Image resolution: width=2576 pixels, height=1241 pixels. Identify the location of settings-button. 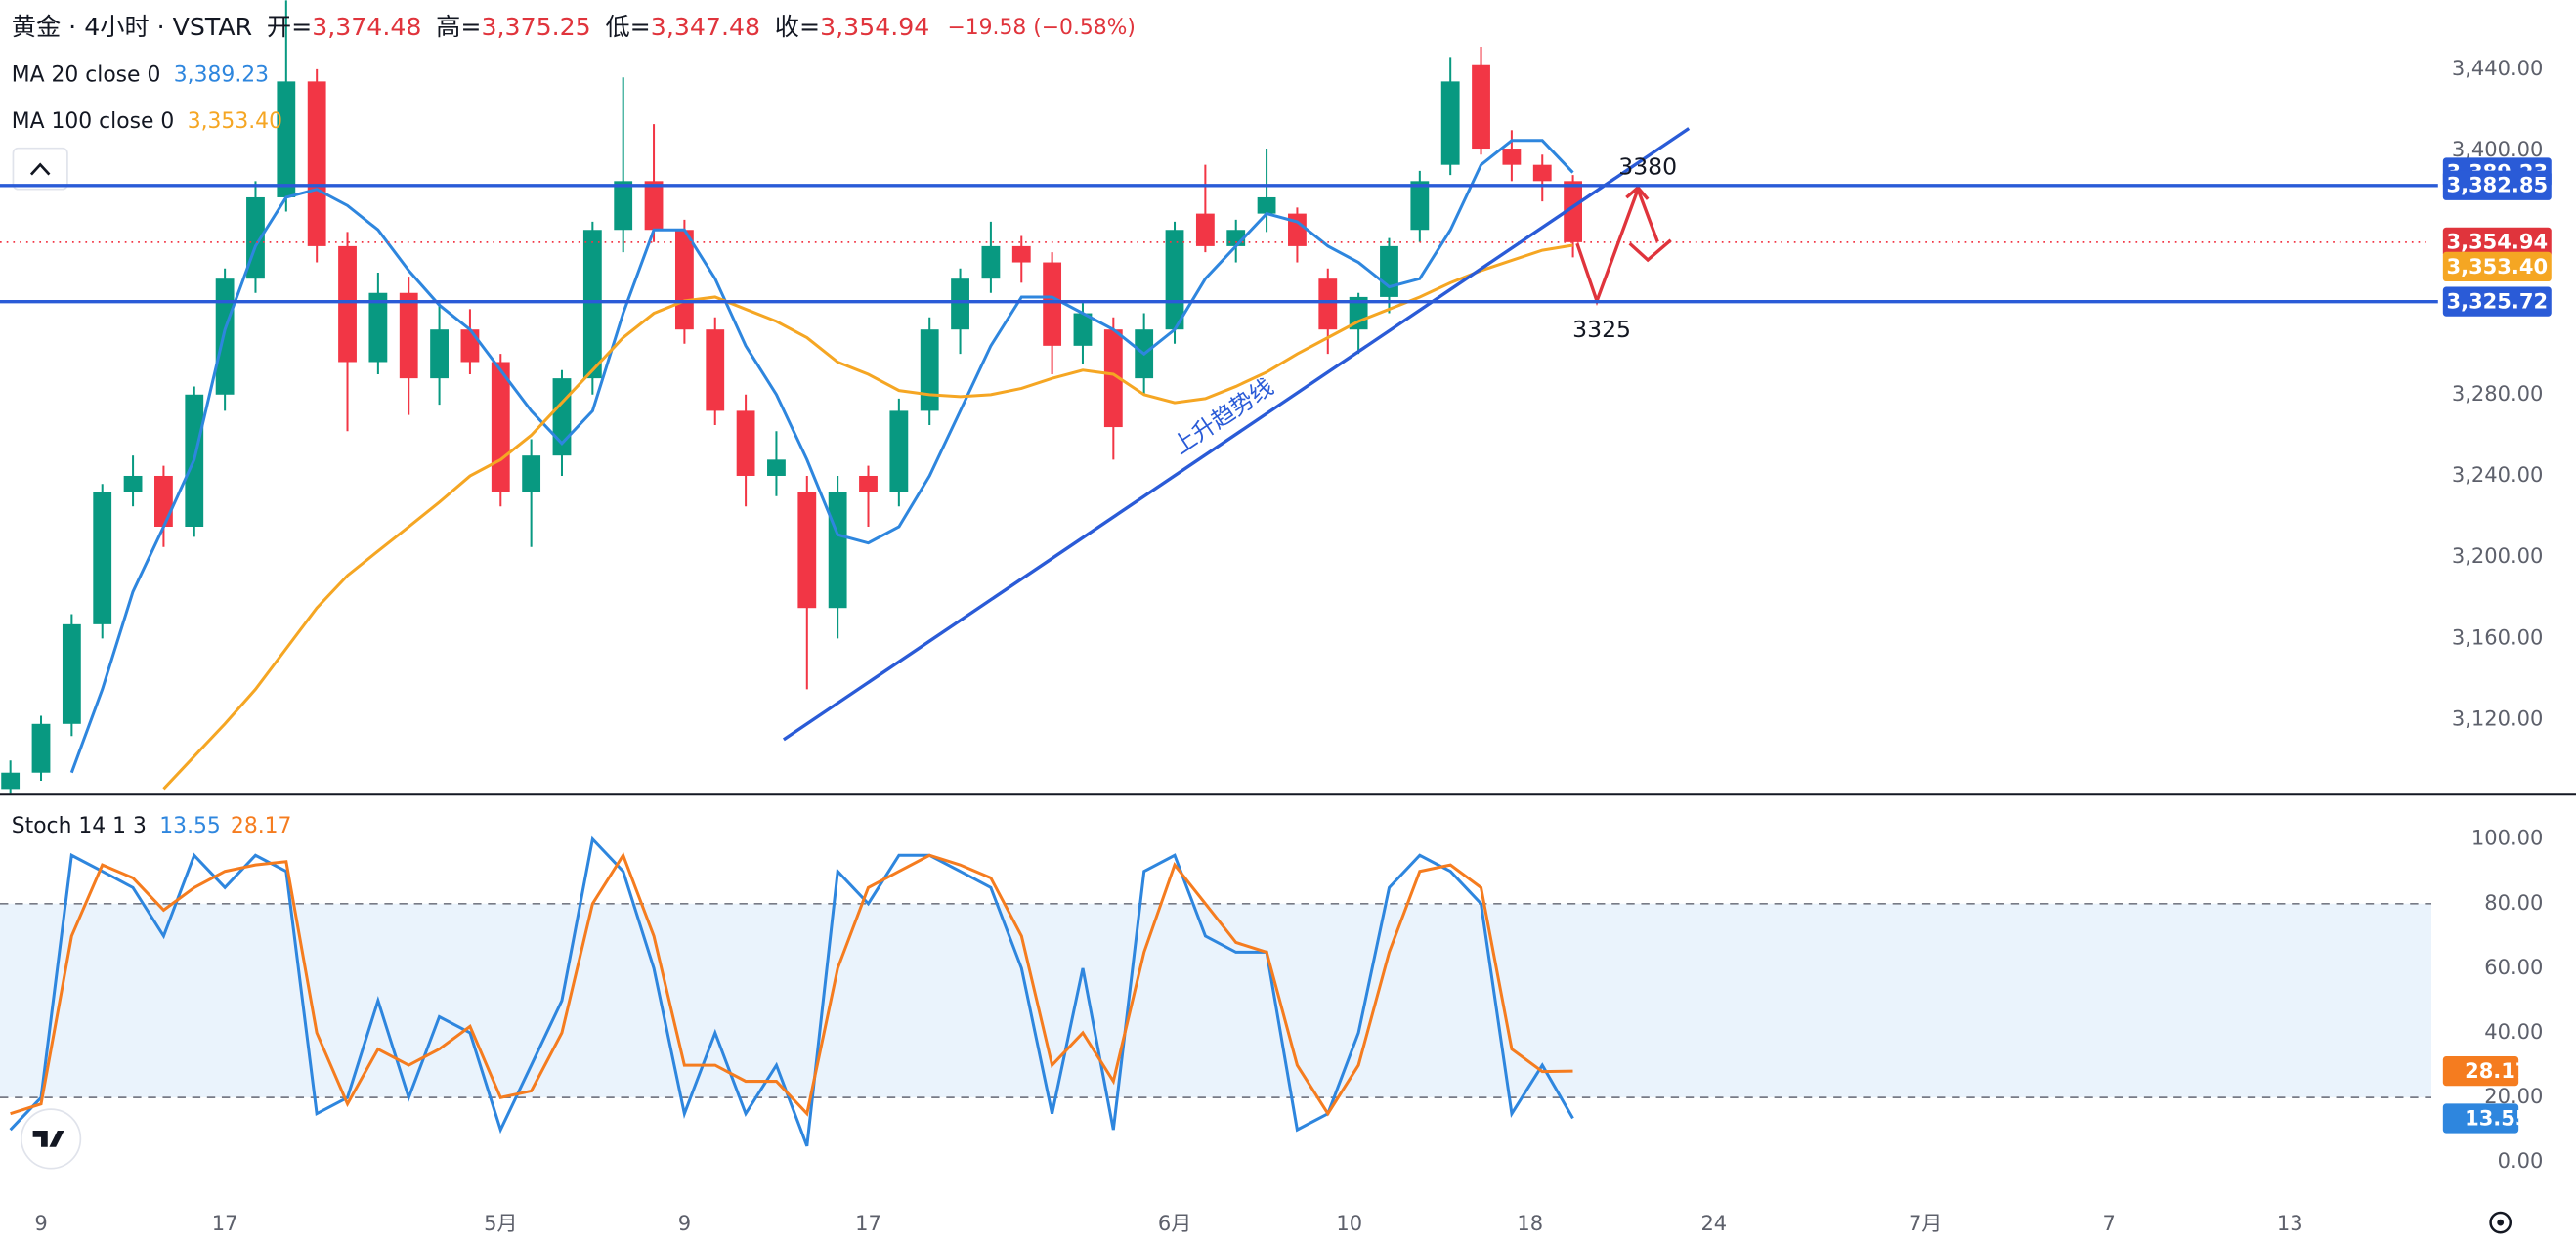
(2500, 1223).